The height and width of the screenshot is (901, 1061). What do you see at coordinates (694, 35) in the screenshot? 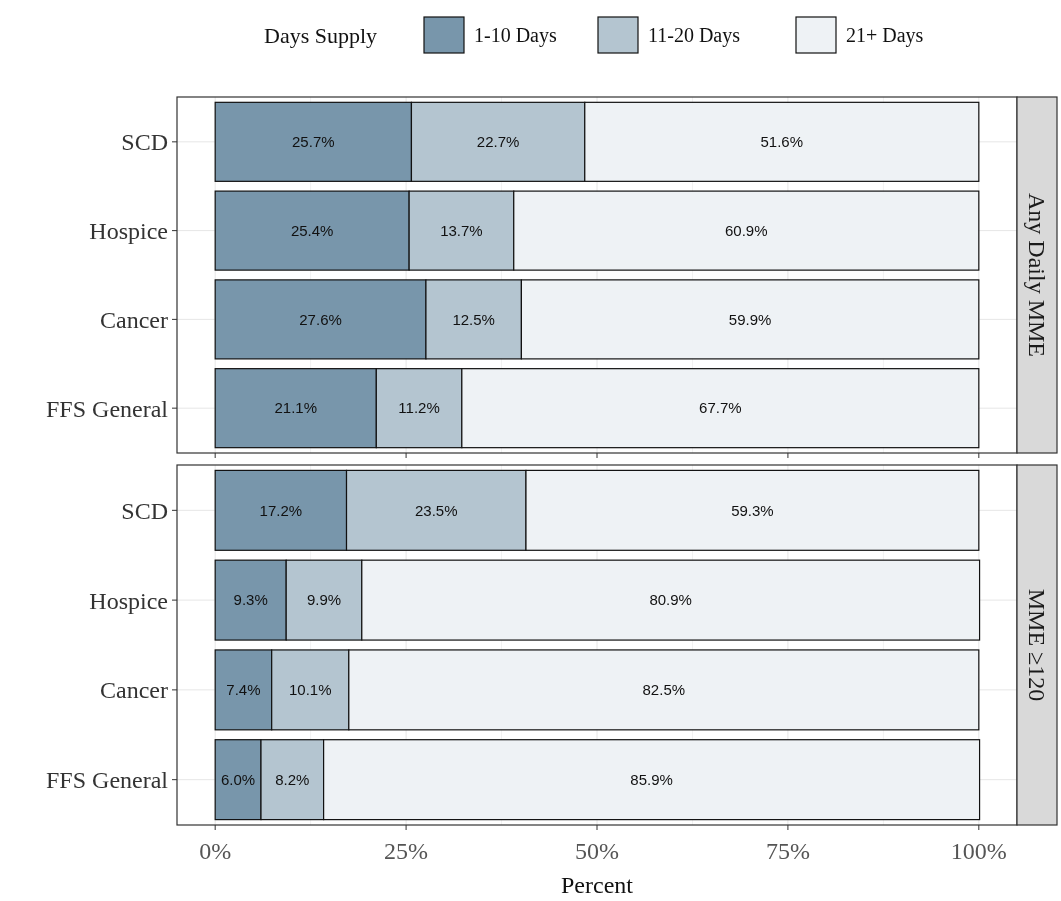
I see `legend-label: 11-20 Days` at bounding box center [694, 35].